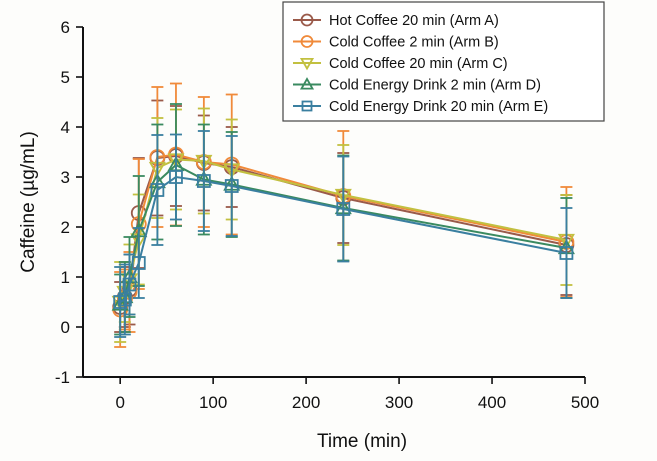 The image size is (657, 461). What do you see at coordinates (65, 177) in the screenshot?
I see `y-tick-label: 3` at bounding box center [65, 177].